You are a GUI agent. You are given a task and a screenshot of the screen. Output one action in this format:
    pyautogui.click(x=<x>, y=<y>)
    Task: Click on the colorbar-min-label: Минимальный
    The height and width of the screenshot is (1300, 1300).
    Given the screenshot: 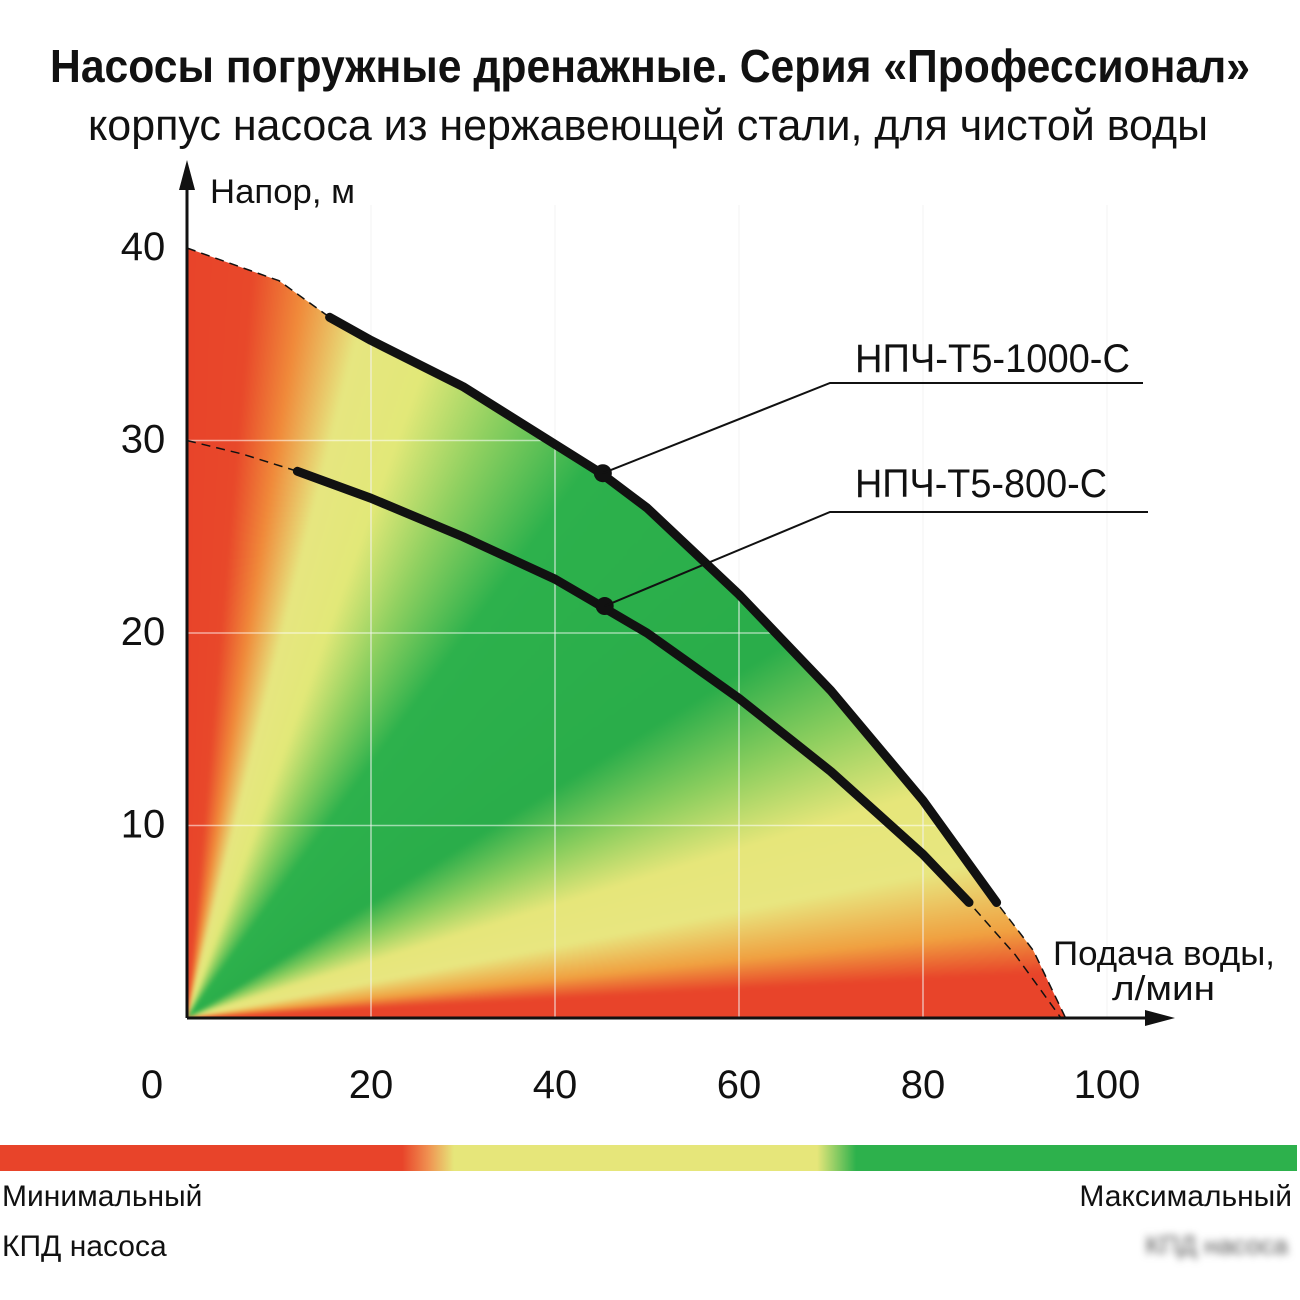 What is the action you would take?
    pyautogui.click(x=102, y=1196)
    